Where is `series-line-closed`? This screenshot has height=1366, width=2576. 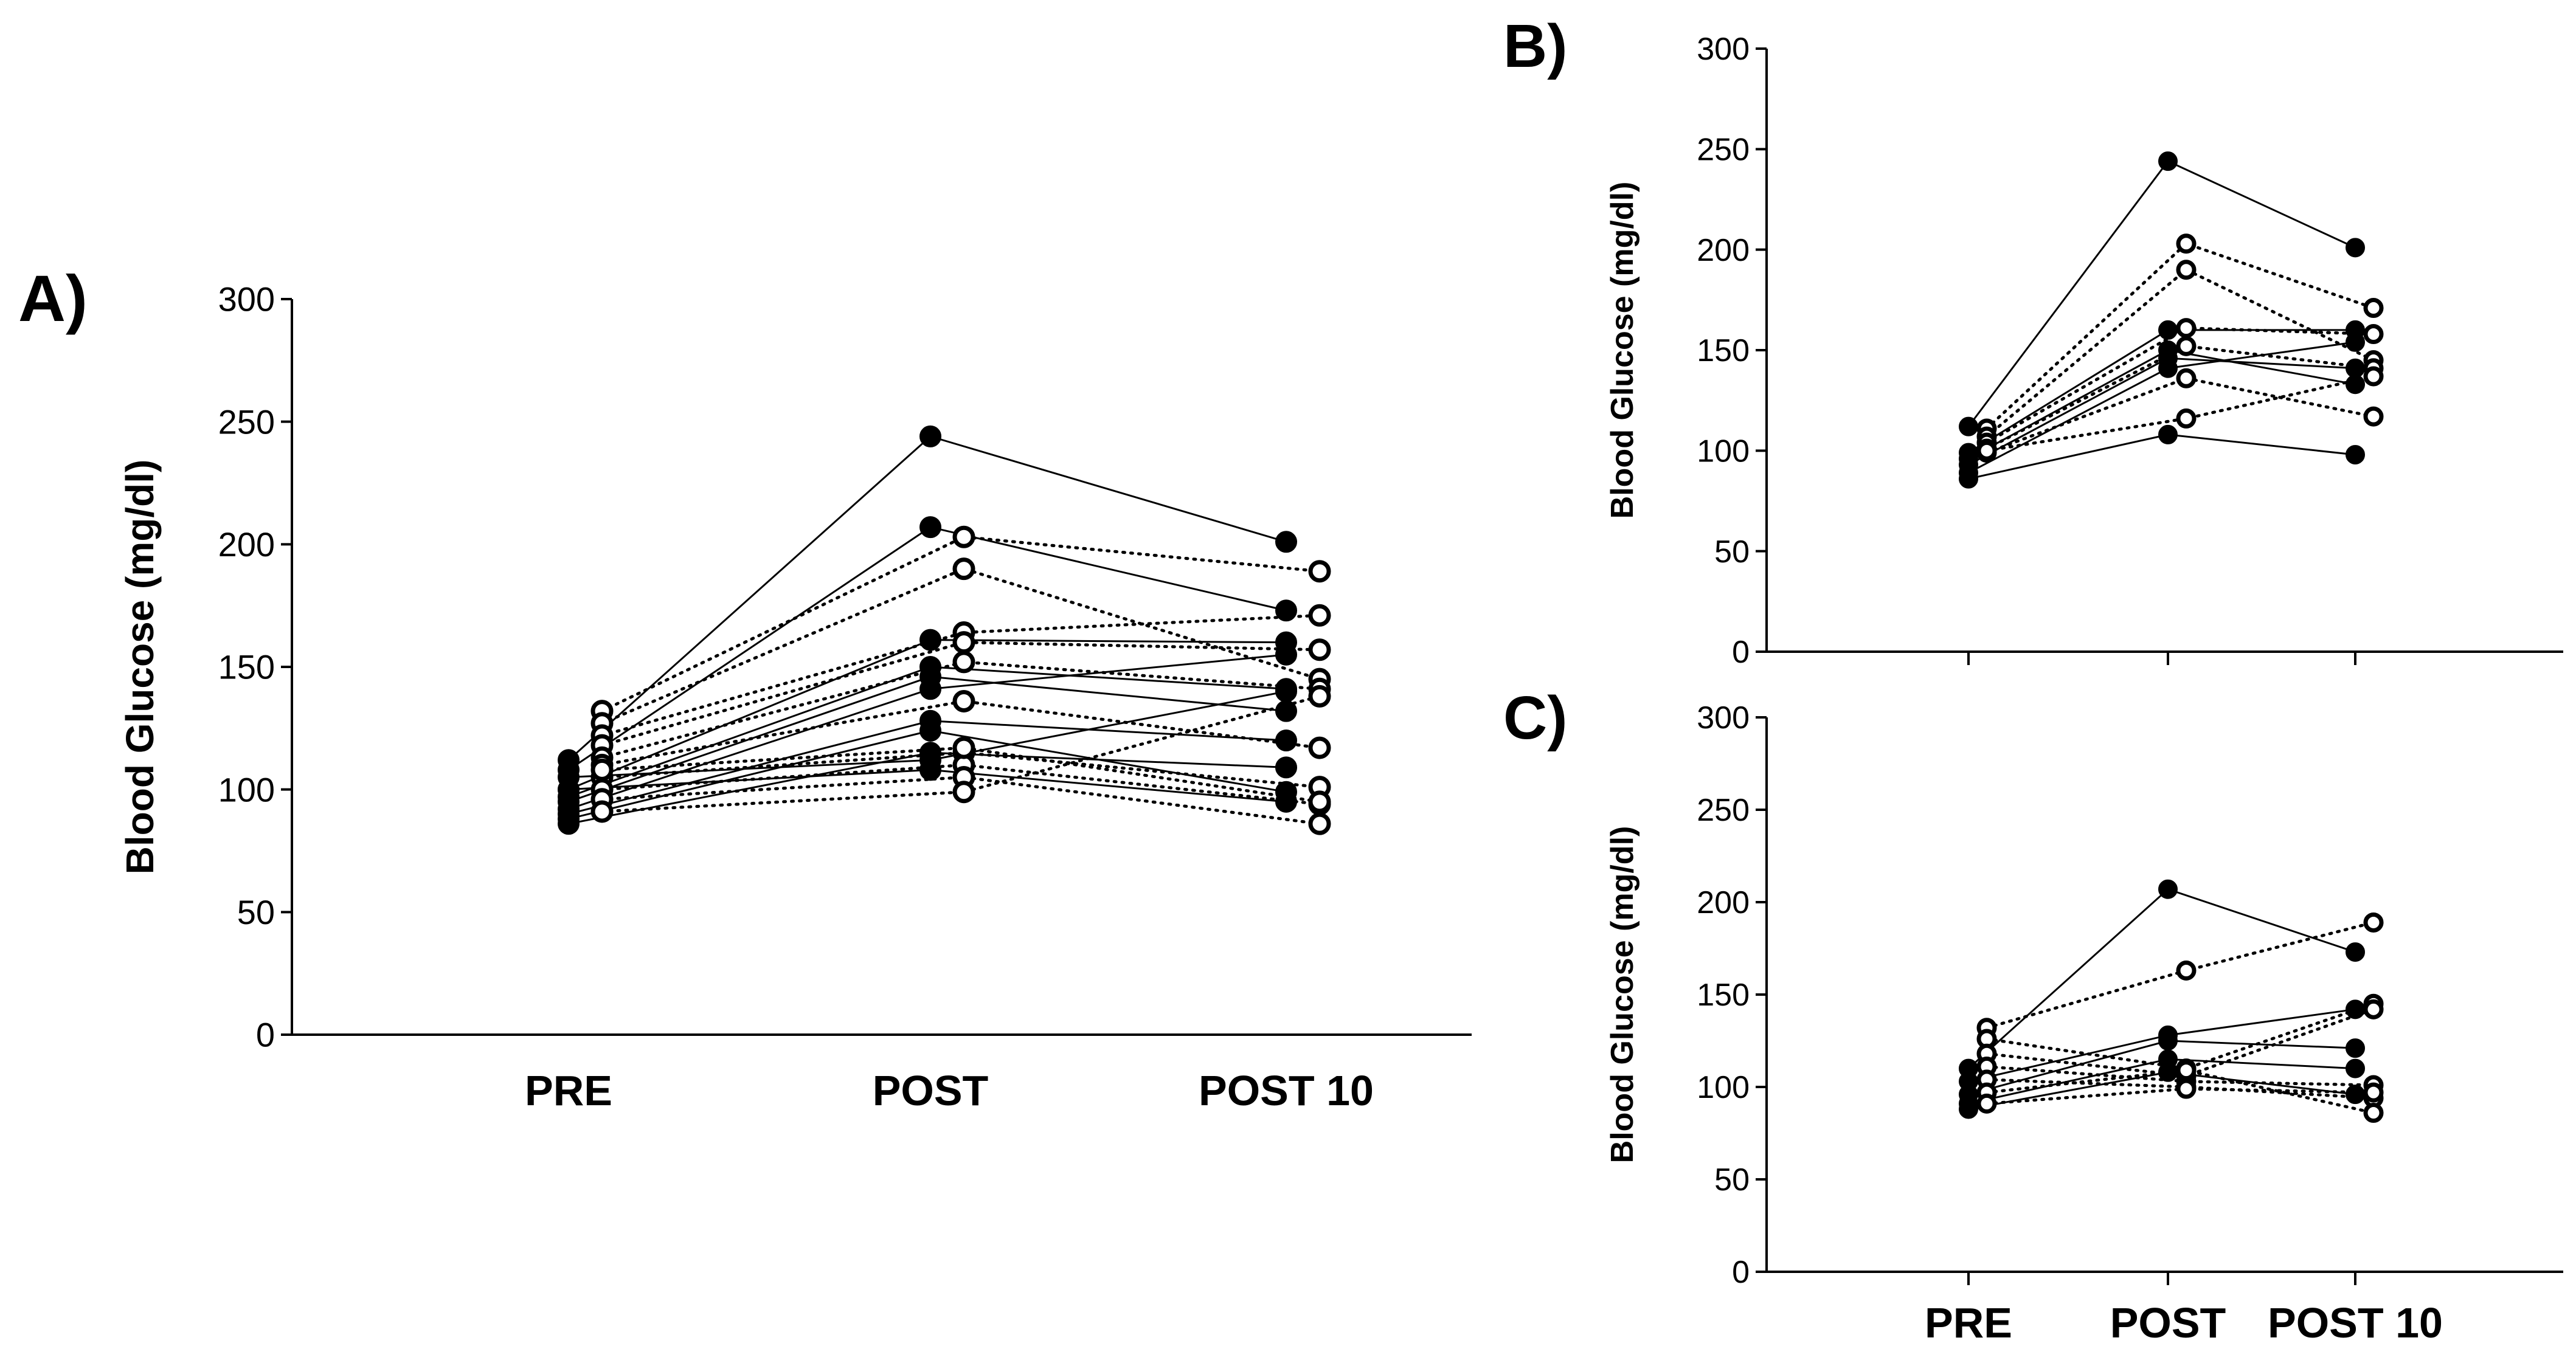 series-line-closed is located at coordinates (2161, 293).